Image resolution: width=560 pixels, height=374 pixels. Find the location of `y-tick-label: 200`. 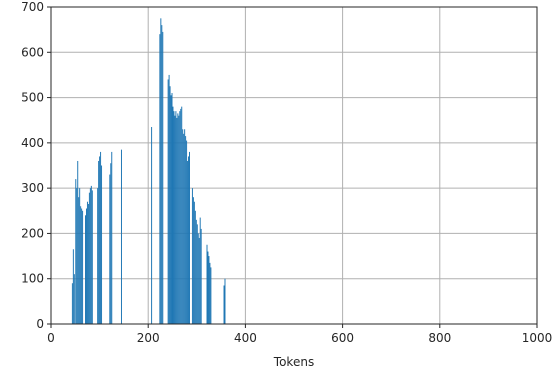

y-tick-label: 200 is located at coordinates (32, 233).